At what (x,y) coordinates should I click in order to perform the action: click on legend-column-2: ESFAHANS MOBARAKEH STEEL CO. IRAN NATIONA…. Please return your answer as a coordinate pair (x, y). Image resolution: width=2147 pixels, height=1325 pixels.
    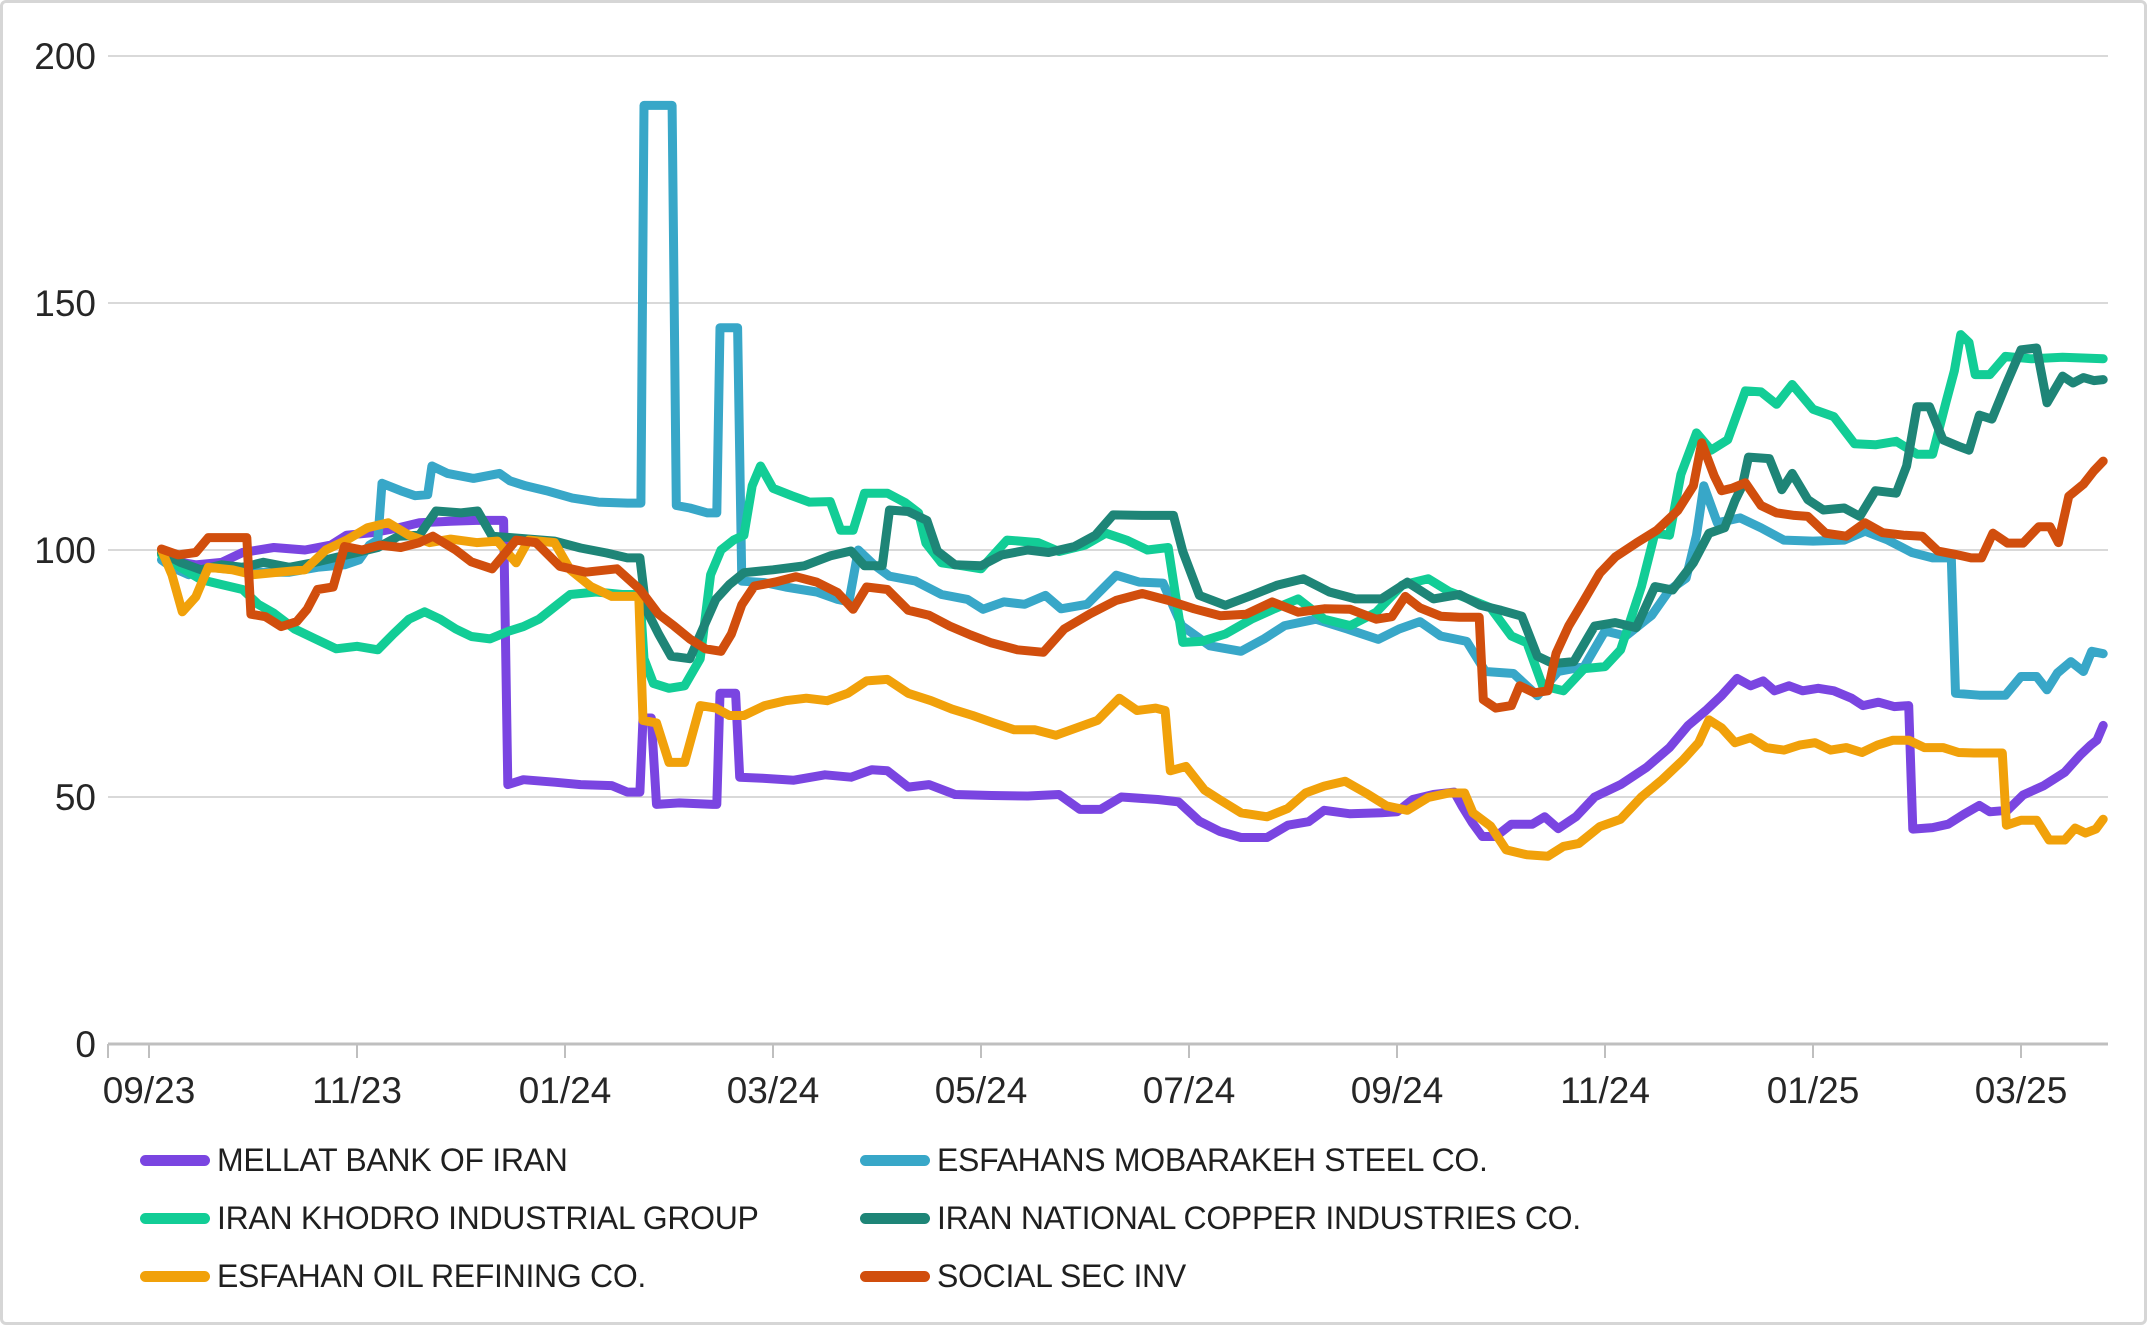
    Looking at the image, I should click on (1220, 1218).